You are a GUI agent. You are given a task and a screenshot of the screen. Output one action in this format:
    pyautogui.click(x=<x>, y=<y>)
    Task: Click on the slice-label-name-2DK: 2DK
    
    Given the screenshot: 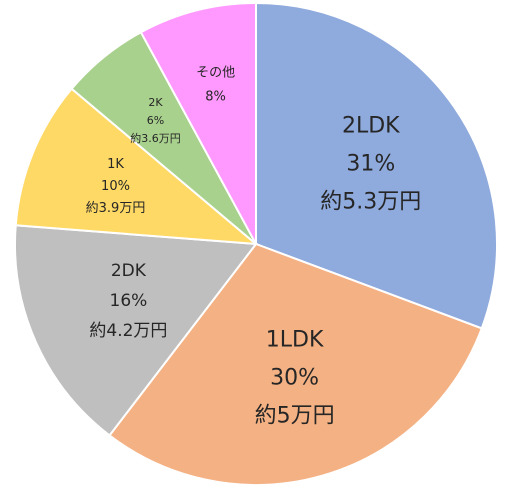 What is the action you would take?
    pyautogui.click(x=129, y=271)
    